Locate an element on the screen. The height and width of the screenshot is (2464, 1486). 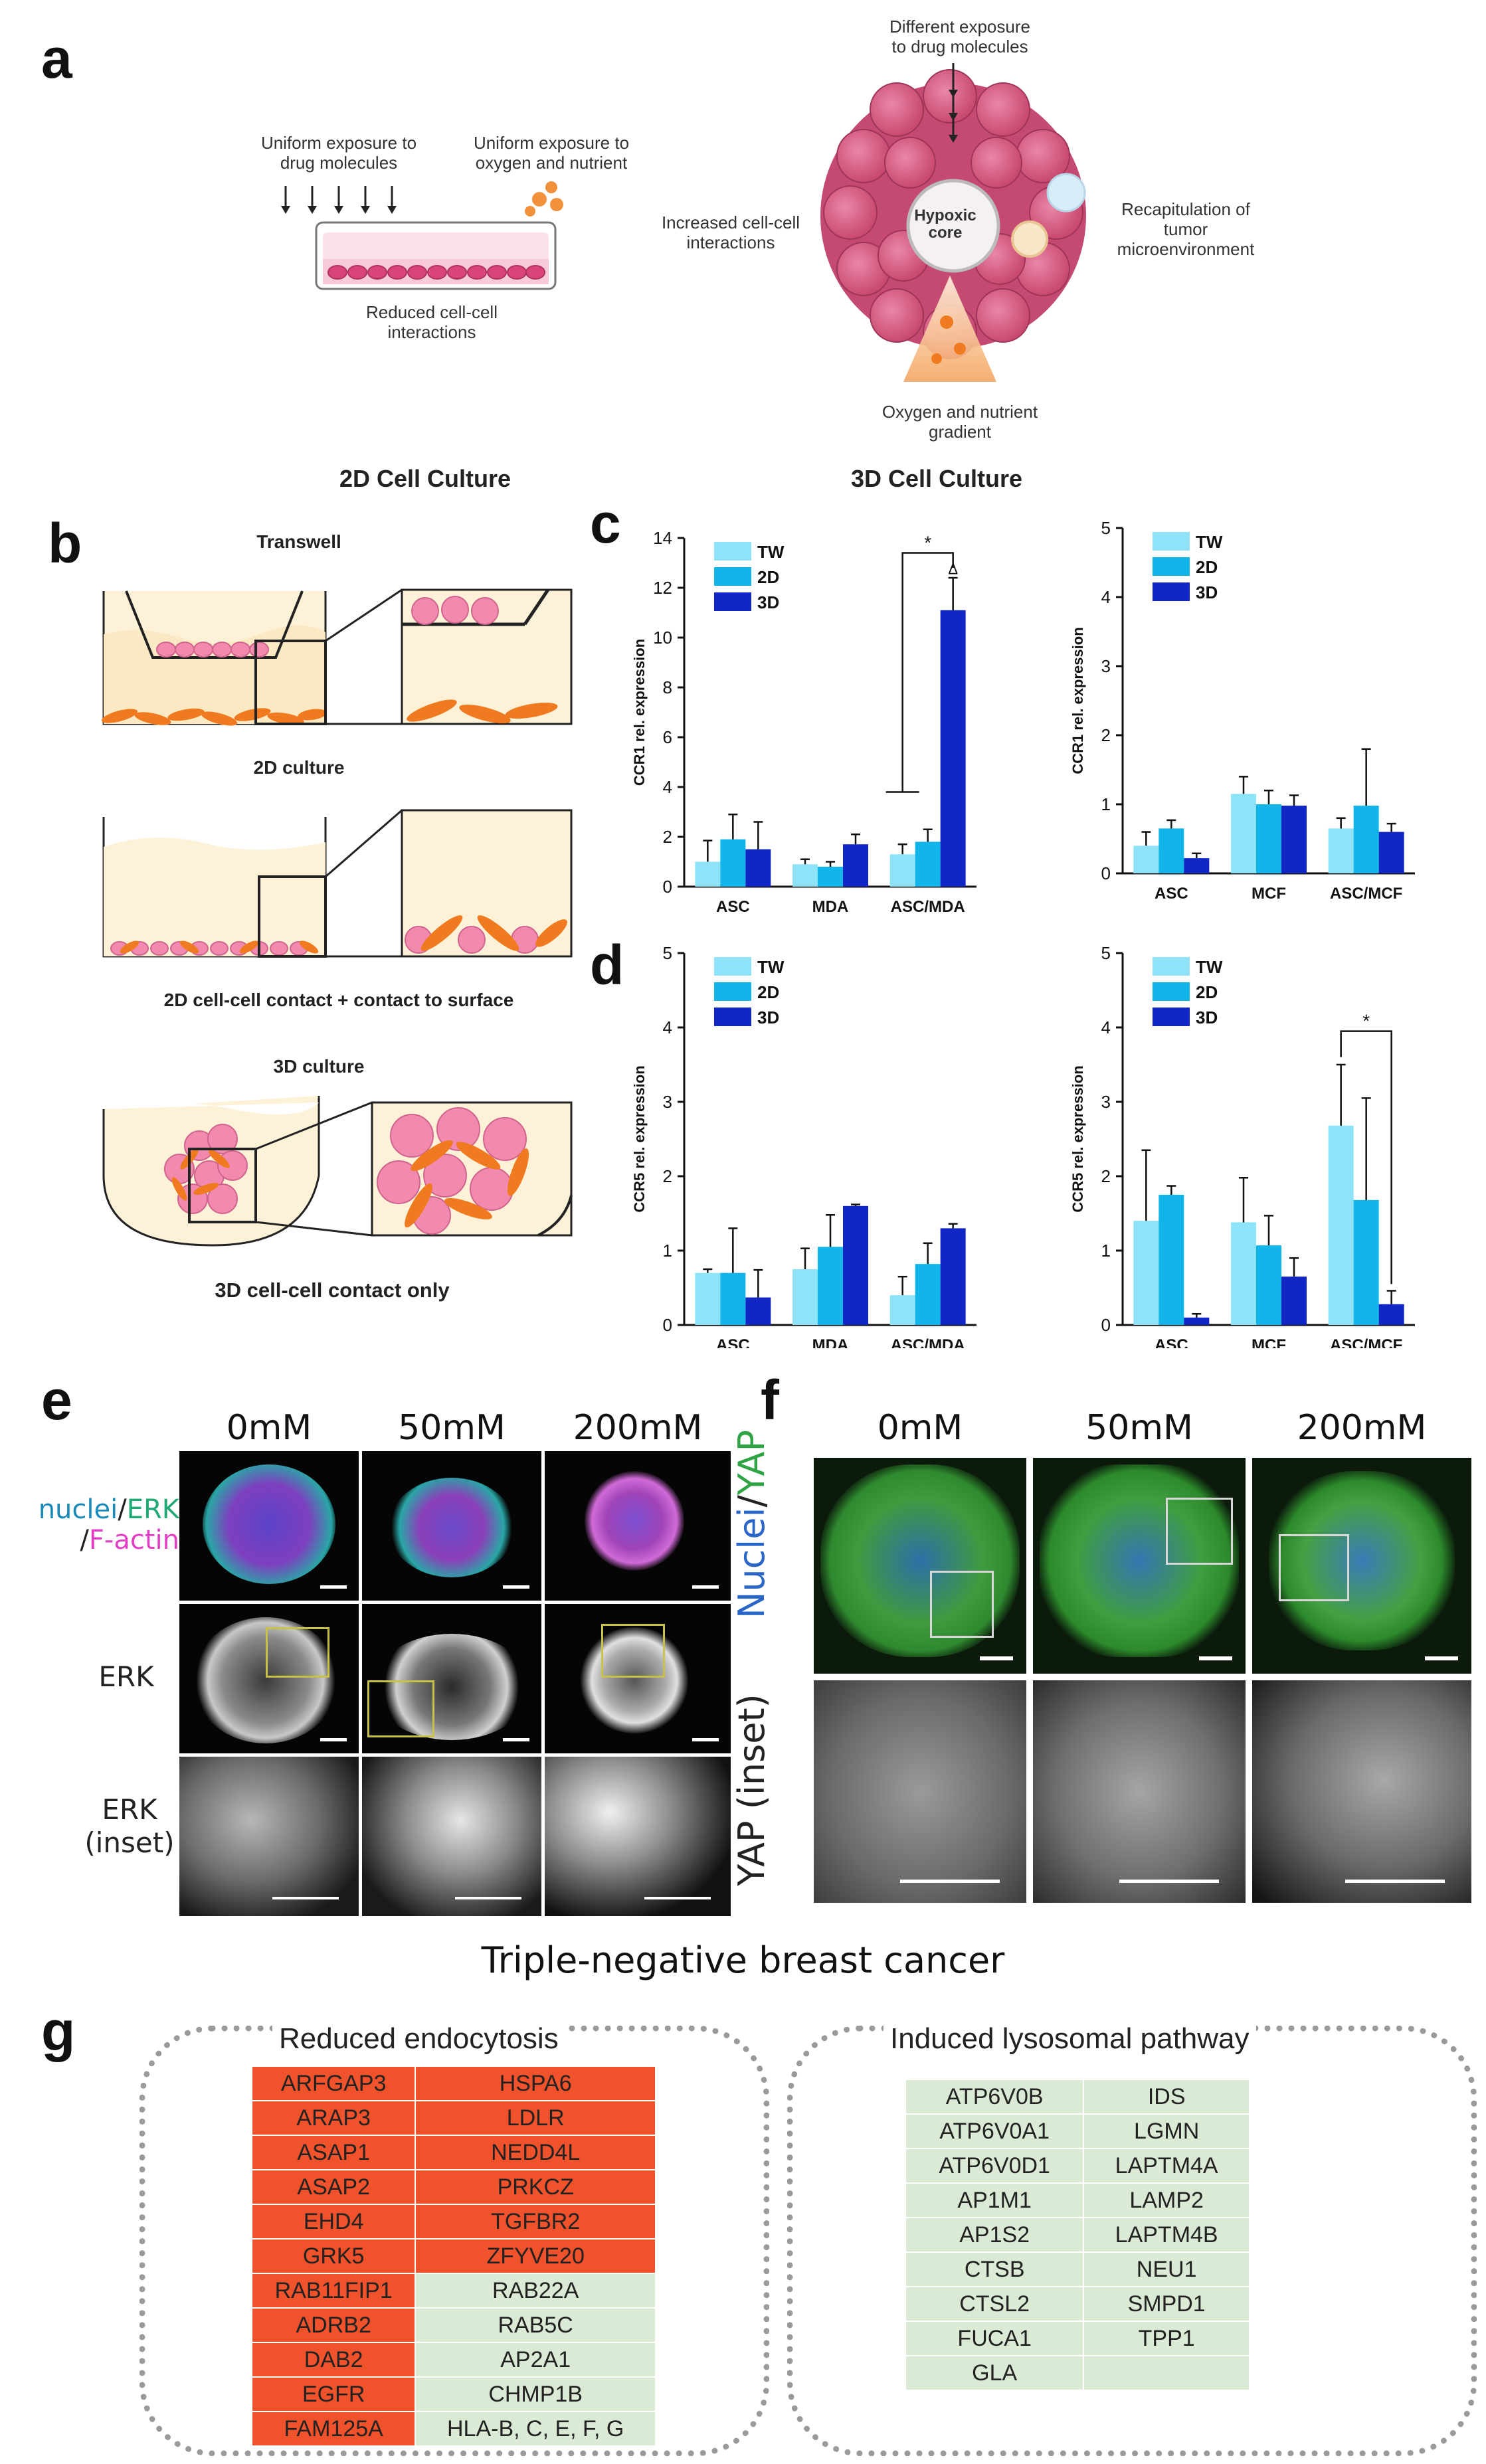
title-3d: 3D Cell Culture is located at coordinates (937, 478).